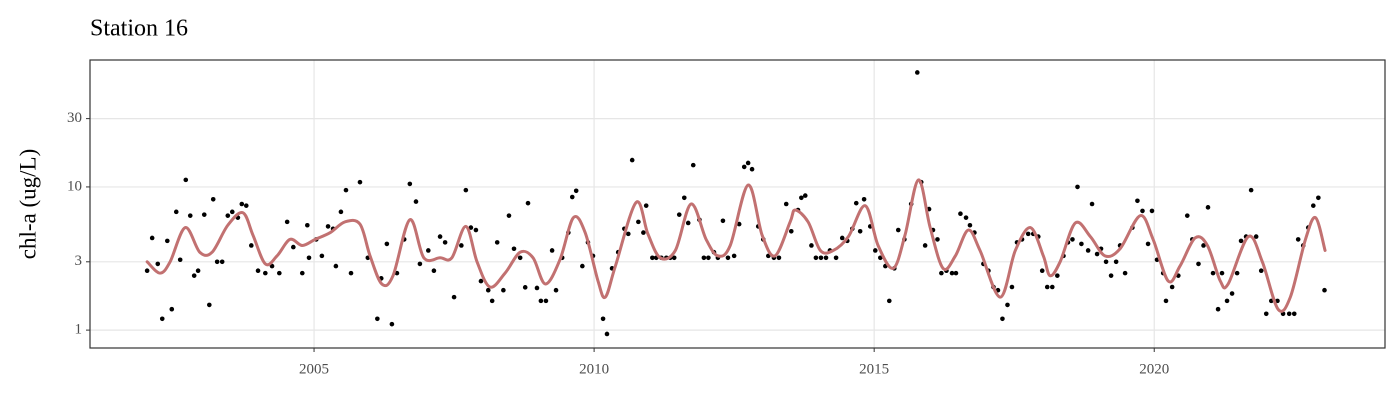 The image size is (1400, 400). Describe the element at coordinates (594, 369) in the screenshot. I see `x-tick-label: 2010` at that location.